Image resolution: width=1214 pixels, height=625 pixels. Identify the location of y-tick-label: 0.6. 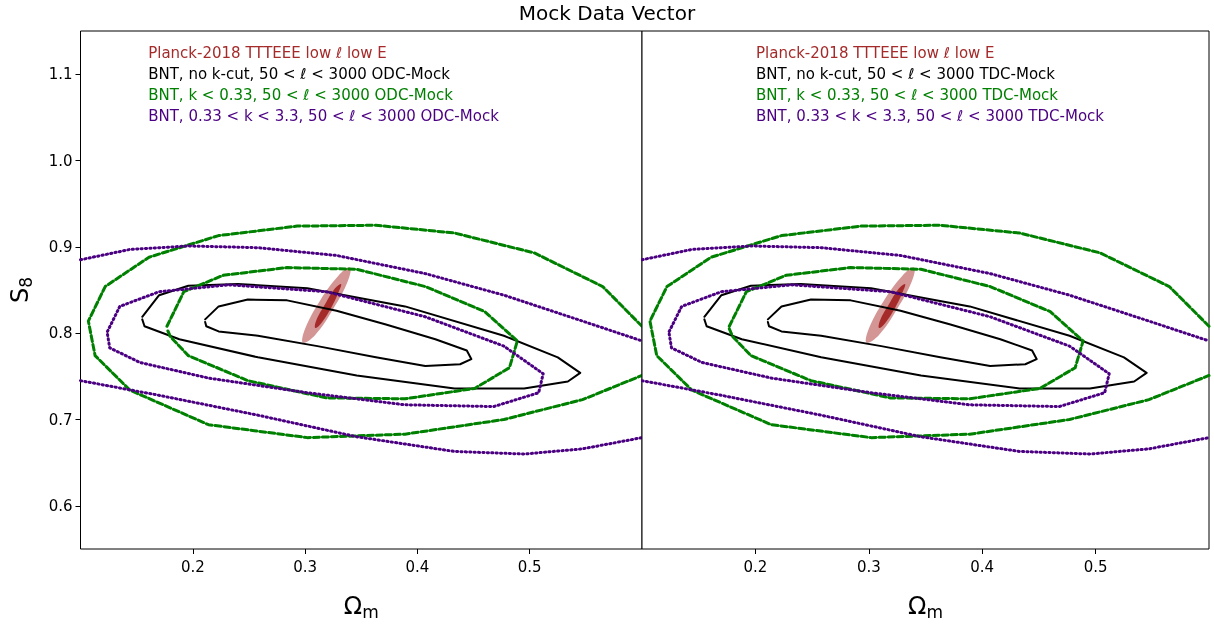
(60, 505).